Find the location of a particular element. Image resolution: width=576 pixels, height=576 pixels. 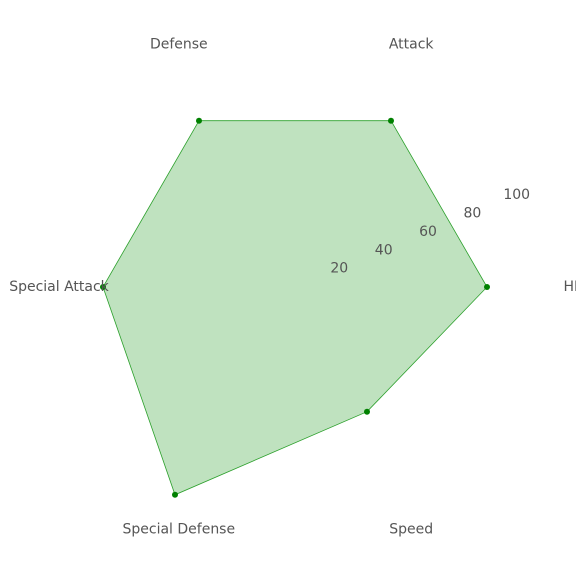

radial-tick-80: 80 is located at coordinates (472, 214).